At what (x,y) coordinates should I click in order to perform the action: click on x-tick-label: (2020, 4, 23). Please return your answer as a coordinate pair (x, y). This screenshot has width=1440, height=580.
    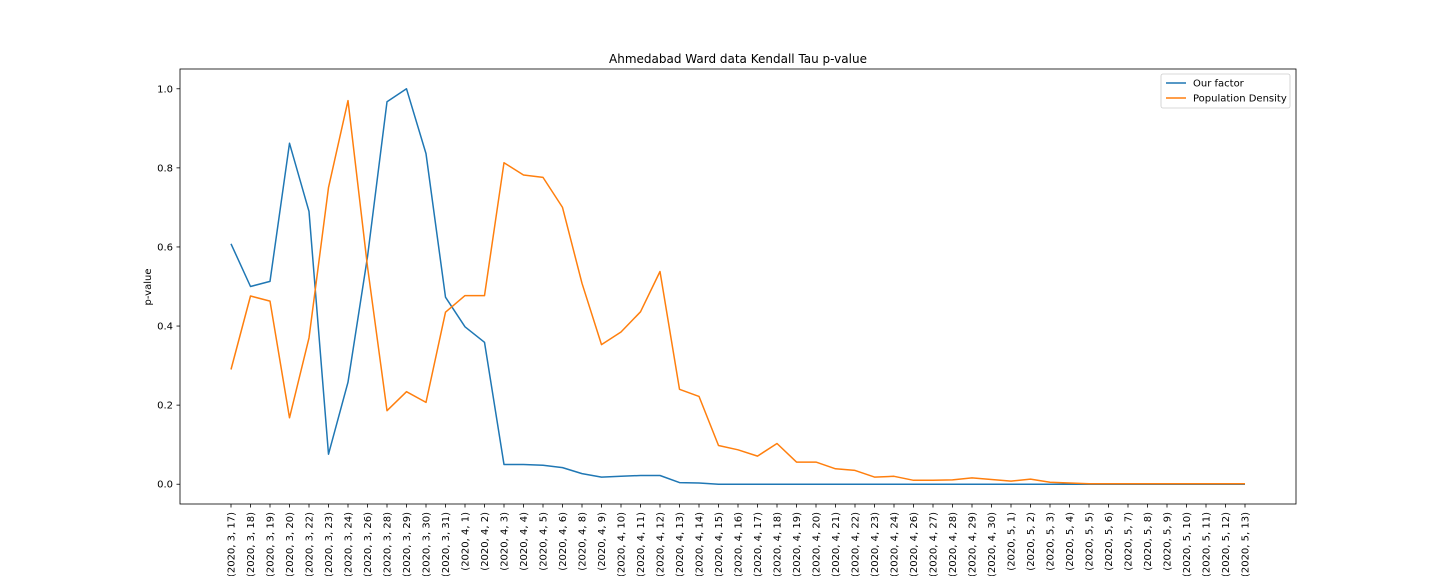
    Looking at the image, I should click on (875, 544).